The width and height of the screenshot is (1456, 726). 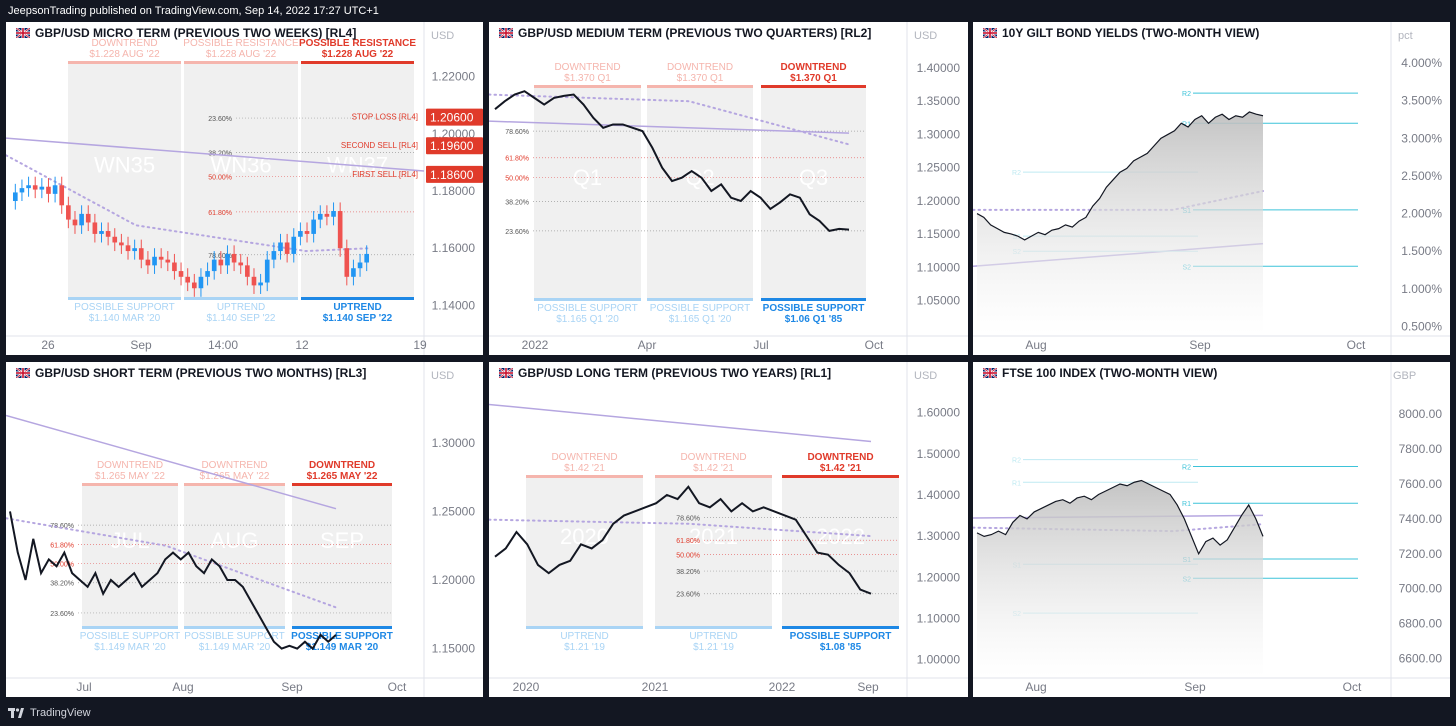 I want to click on y-tick-label: 1.14000, so click(x=454, y=305).